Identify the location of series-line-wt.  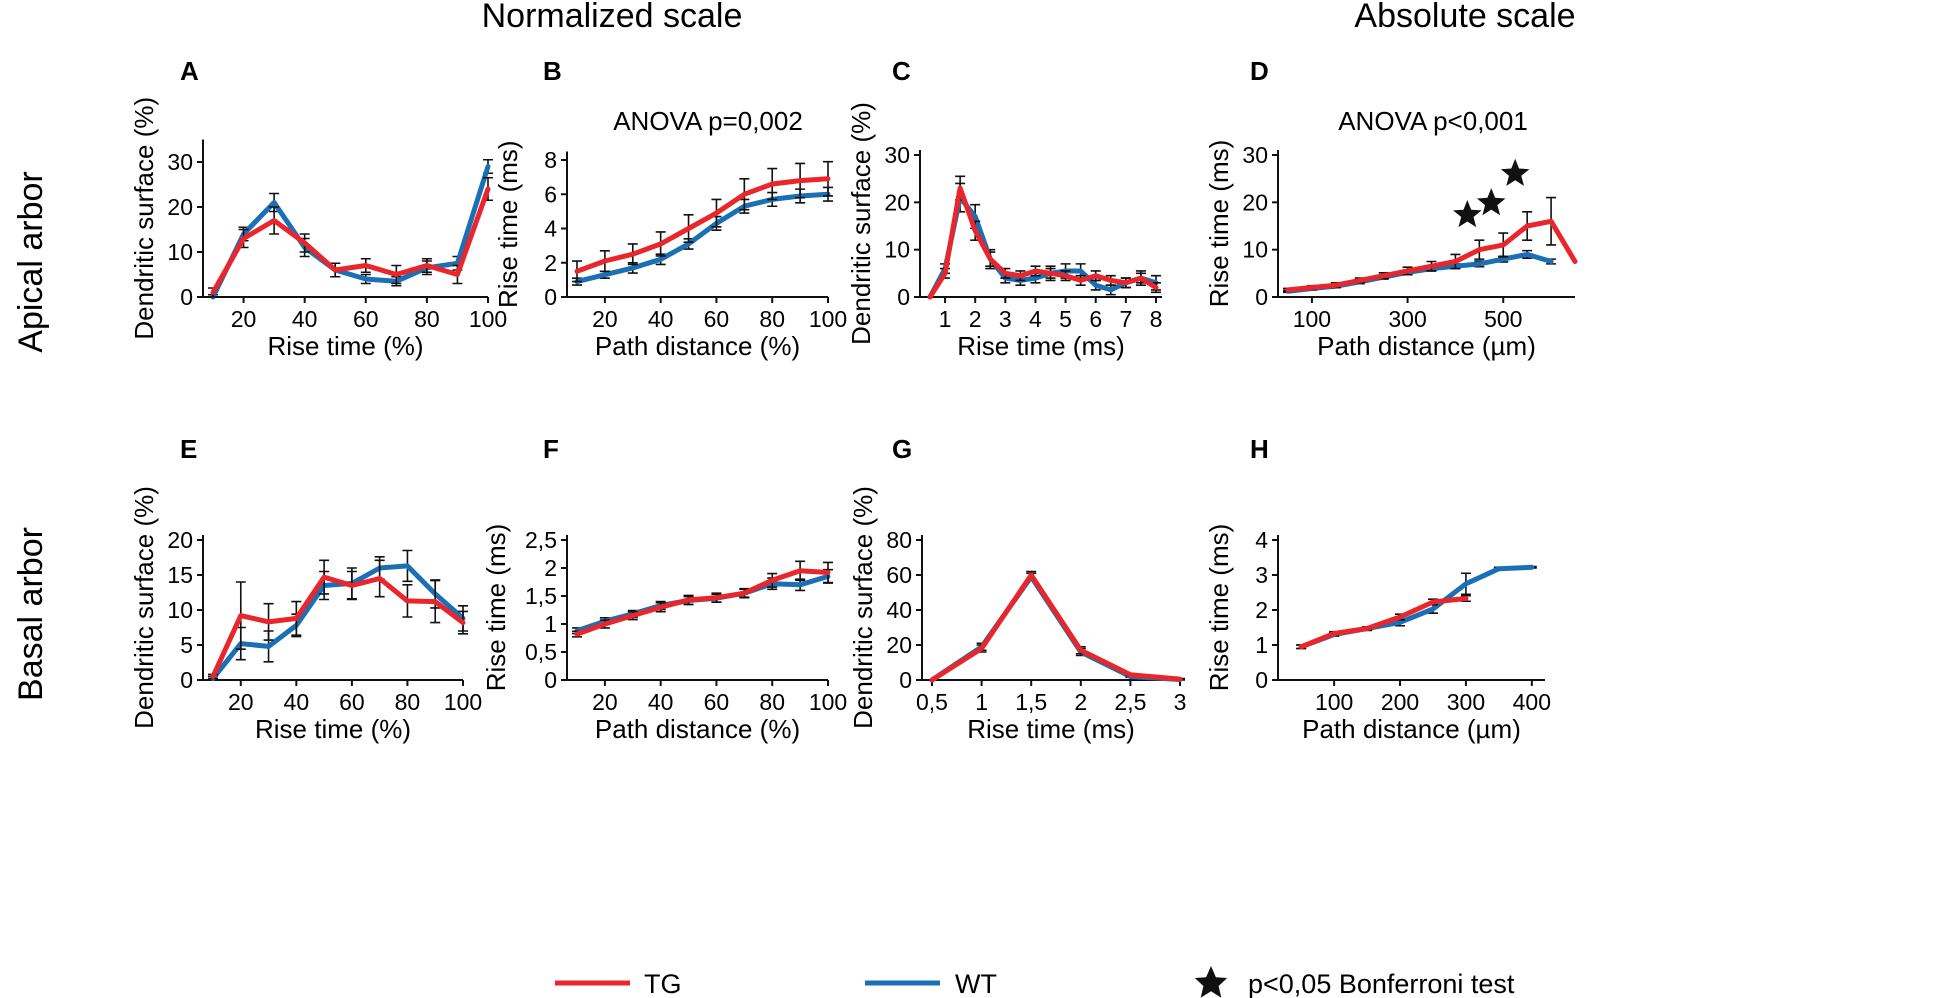
(338, 622).